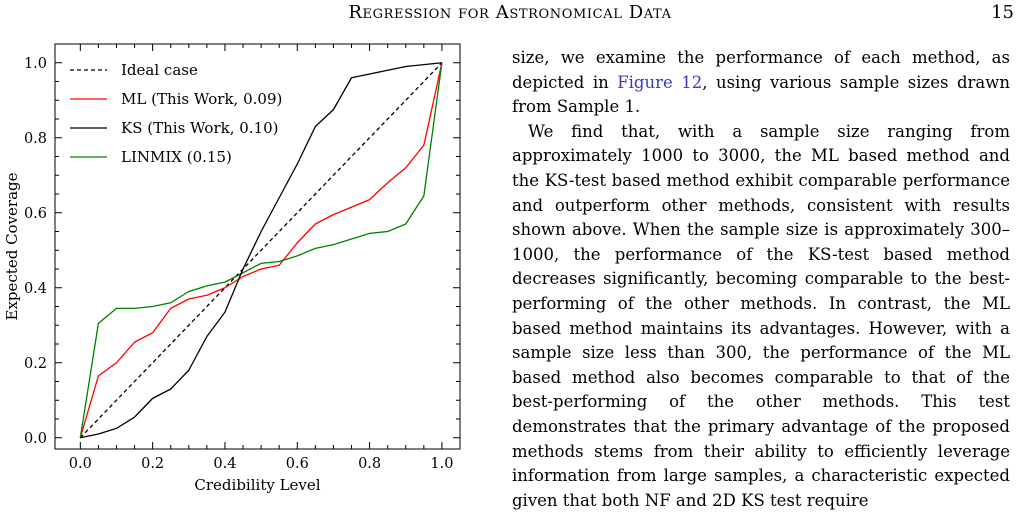 Image resolution: width=1020 pixels, height=513 pixels. I want to click on x-tick-label: 1.0, so click(441, 464).